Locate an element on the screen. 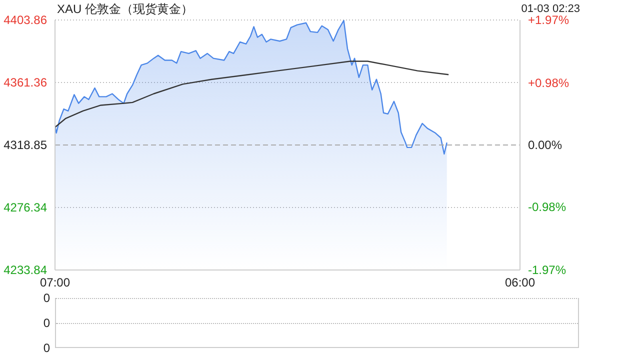 The width and height of the screenshot is (640, 360). y2-tick-label: 0.00% is located at coordinates (545, 145).